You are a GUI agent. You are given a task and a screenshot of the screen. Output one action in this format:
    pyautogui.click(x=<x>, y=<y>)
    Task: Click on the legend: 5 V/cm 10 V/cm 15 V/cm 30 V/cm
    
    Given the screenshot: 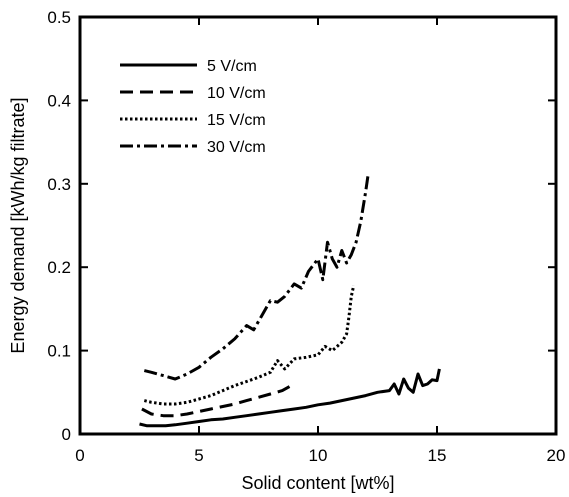 What is the action you would take?
    pyautogui.click(x=193, y=107)
    